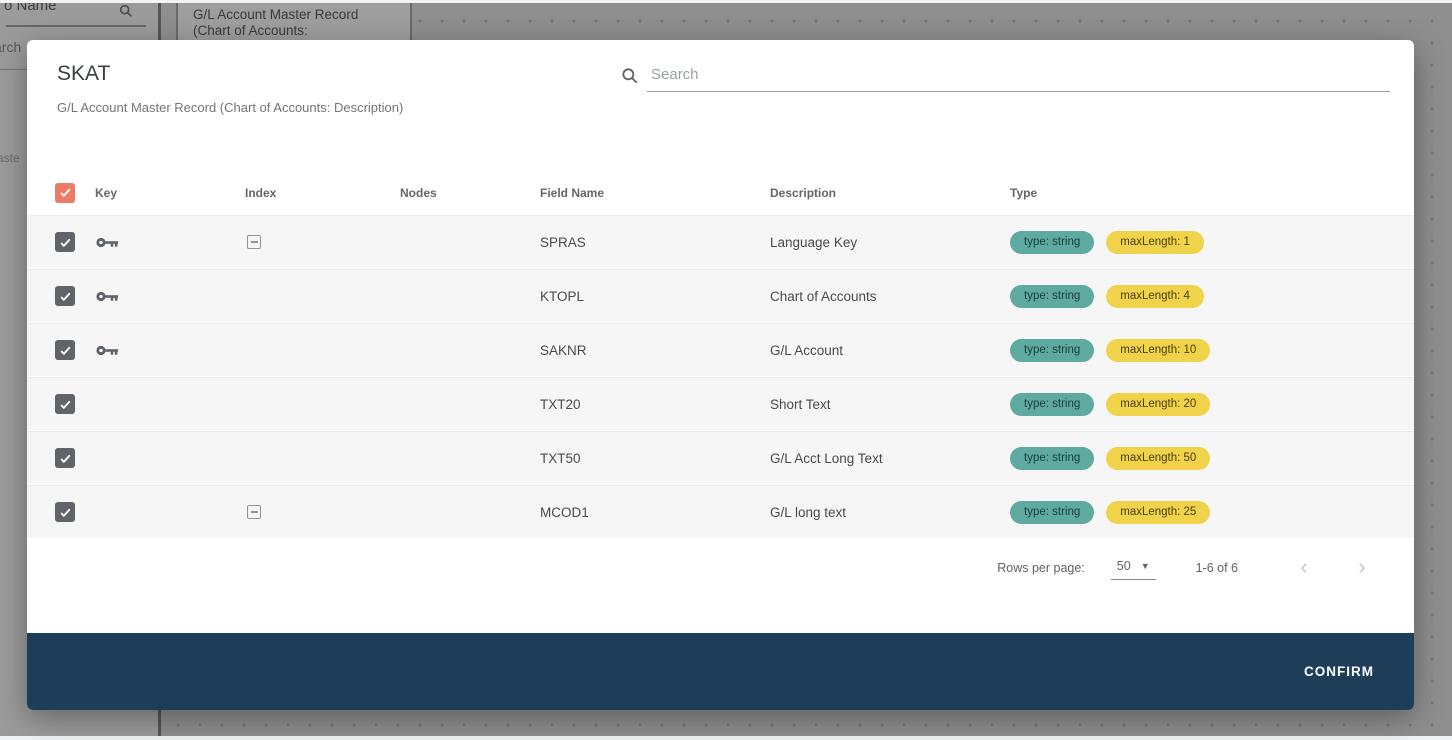 This screenshot has height=740, width=1452. Describe the element at coordinates (30, 8) in the screenshot. I see `background-search-field-fragment: o Name` at that location.